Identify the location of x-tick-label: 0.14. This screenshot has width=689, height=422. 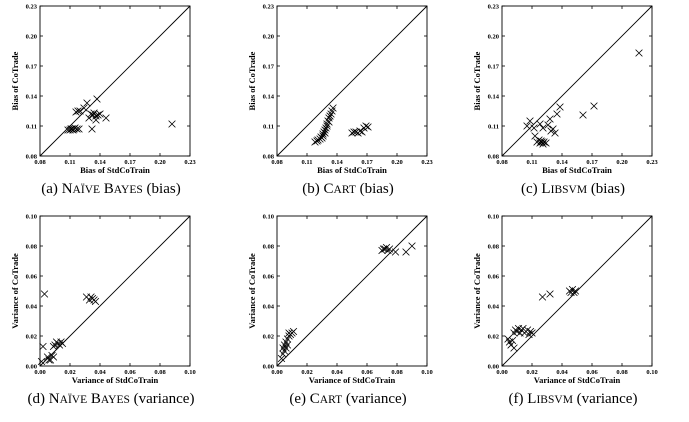
(100, 162).